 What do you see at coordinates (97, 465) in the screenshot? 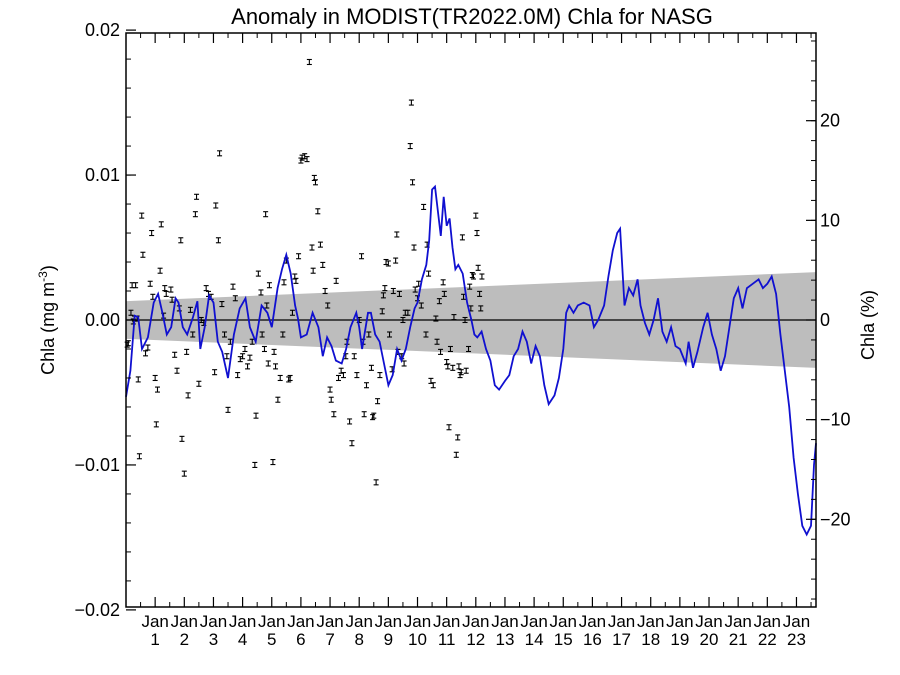
I see `left-tick-label: −0.01` at bounding box center [97, 465].